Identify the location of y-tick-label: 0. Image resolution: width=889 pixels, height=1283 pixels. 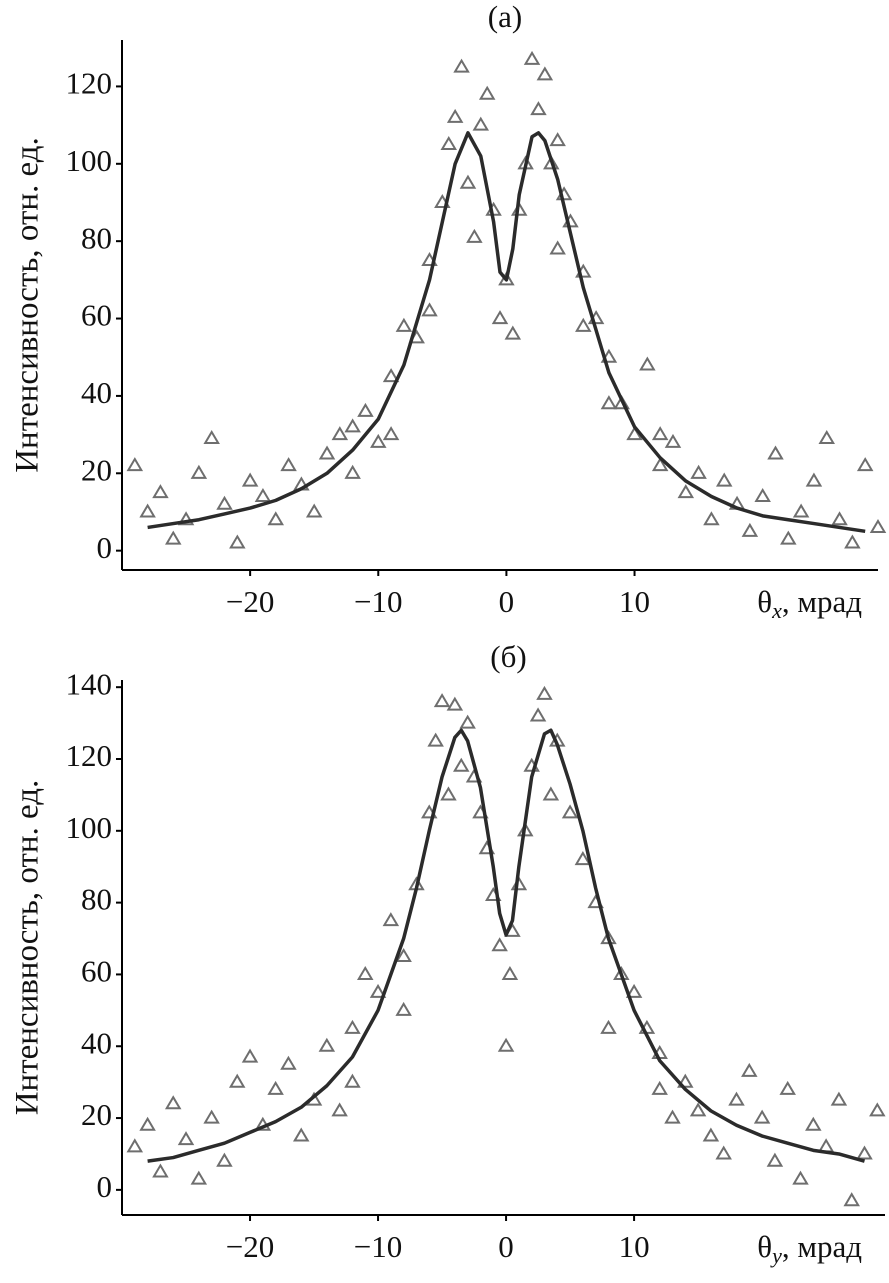
(105, 1186).